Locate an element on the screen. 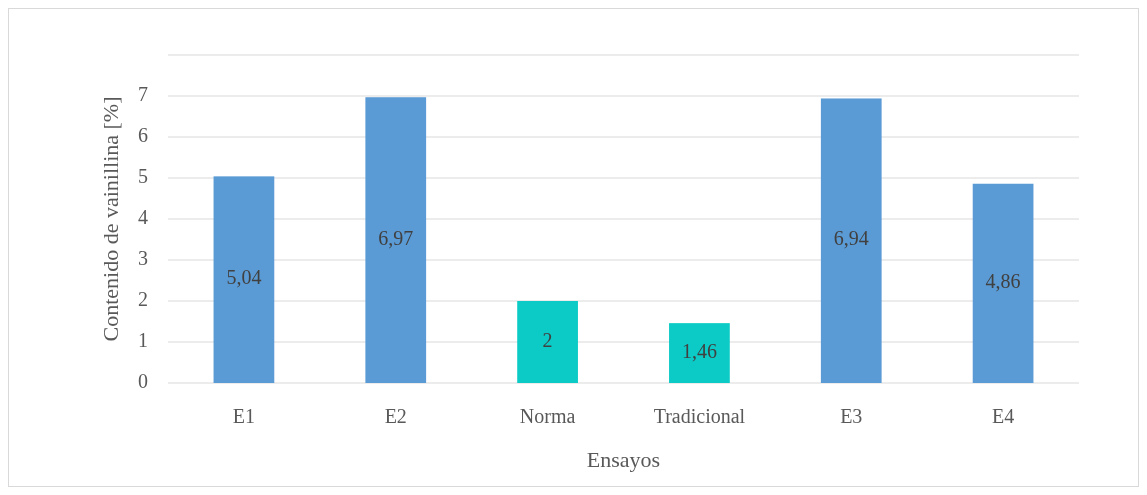  y-tick-label: 5 is located at coordinates (143, 175).